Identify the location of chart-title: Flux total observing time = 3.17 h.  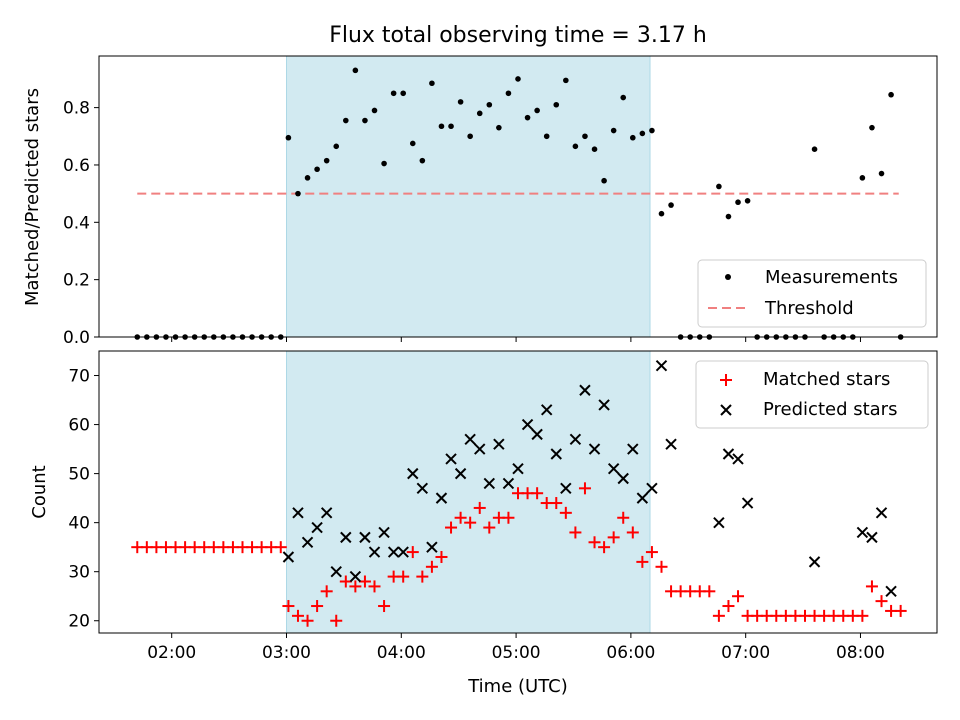
(518, 35).